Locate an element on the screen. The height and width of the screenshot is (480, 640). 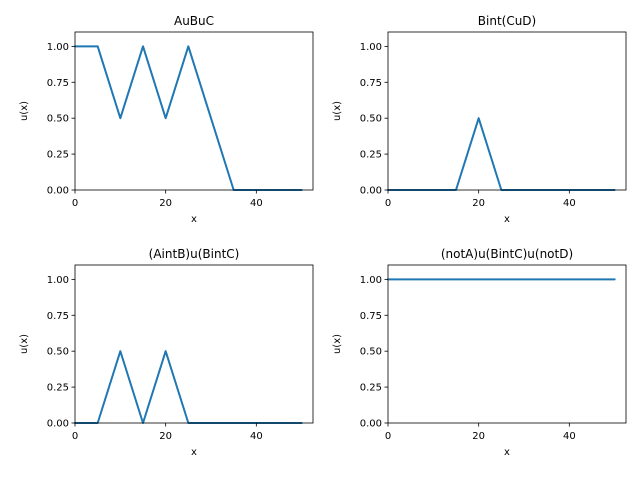
chart-title: (notA)u(BintC)u(notD) is located at coordinates (507, 254).